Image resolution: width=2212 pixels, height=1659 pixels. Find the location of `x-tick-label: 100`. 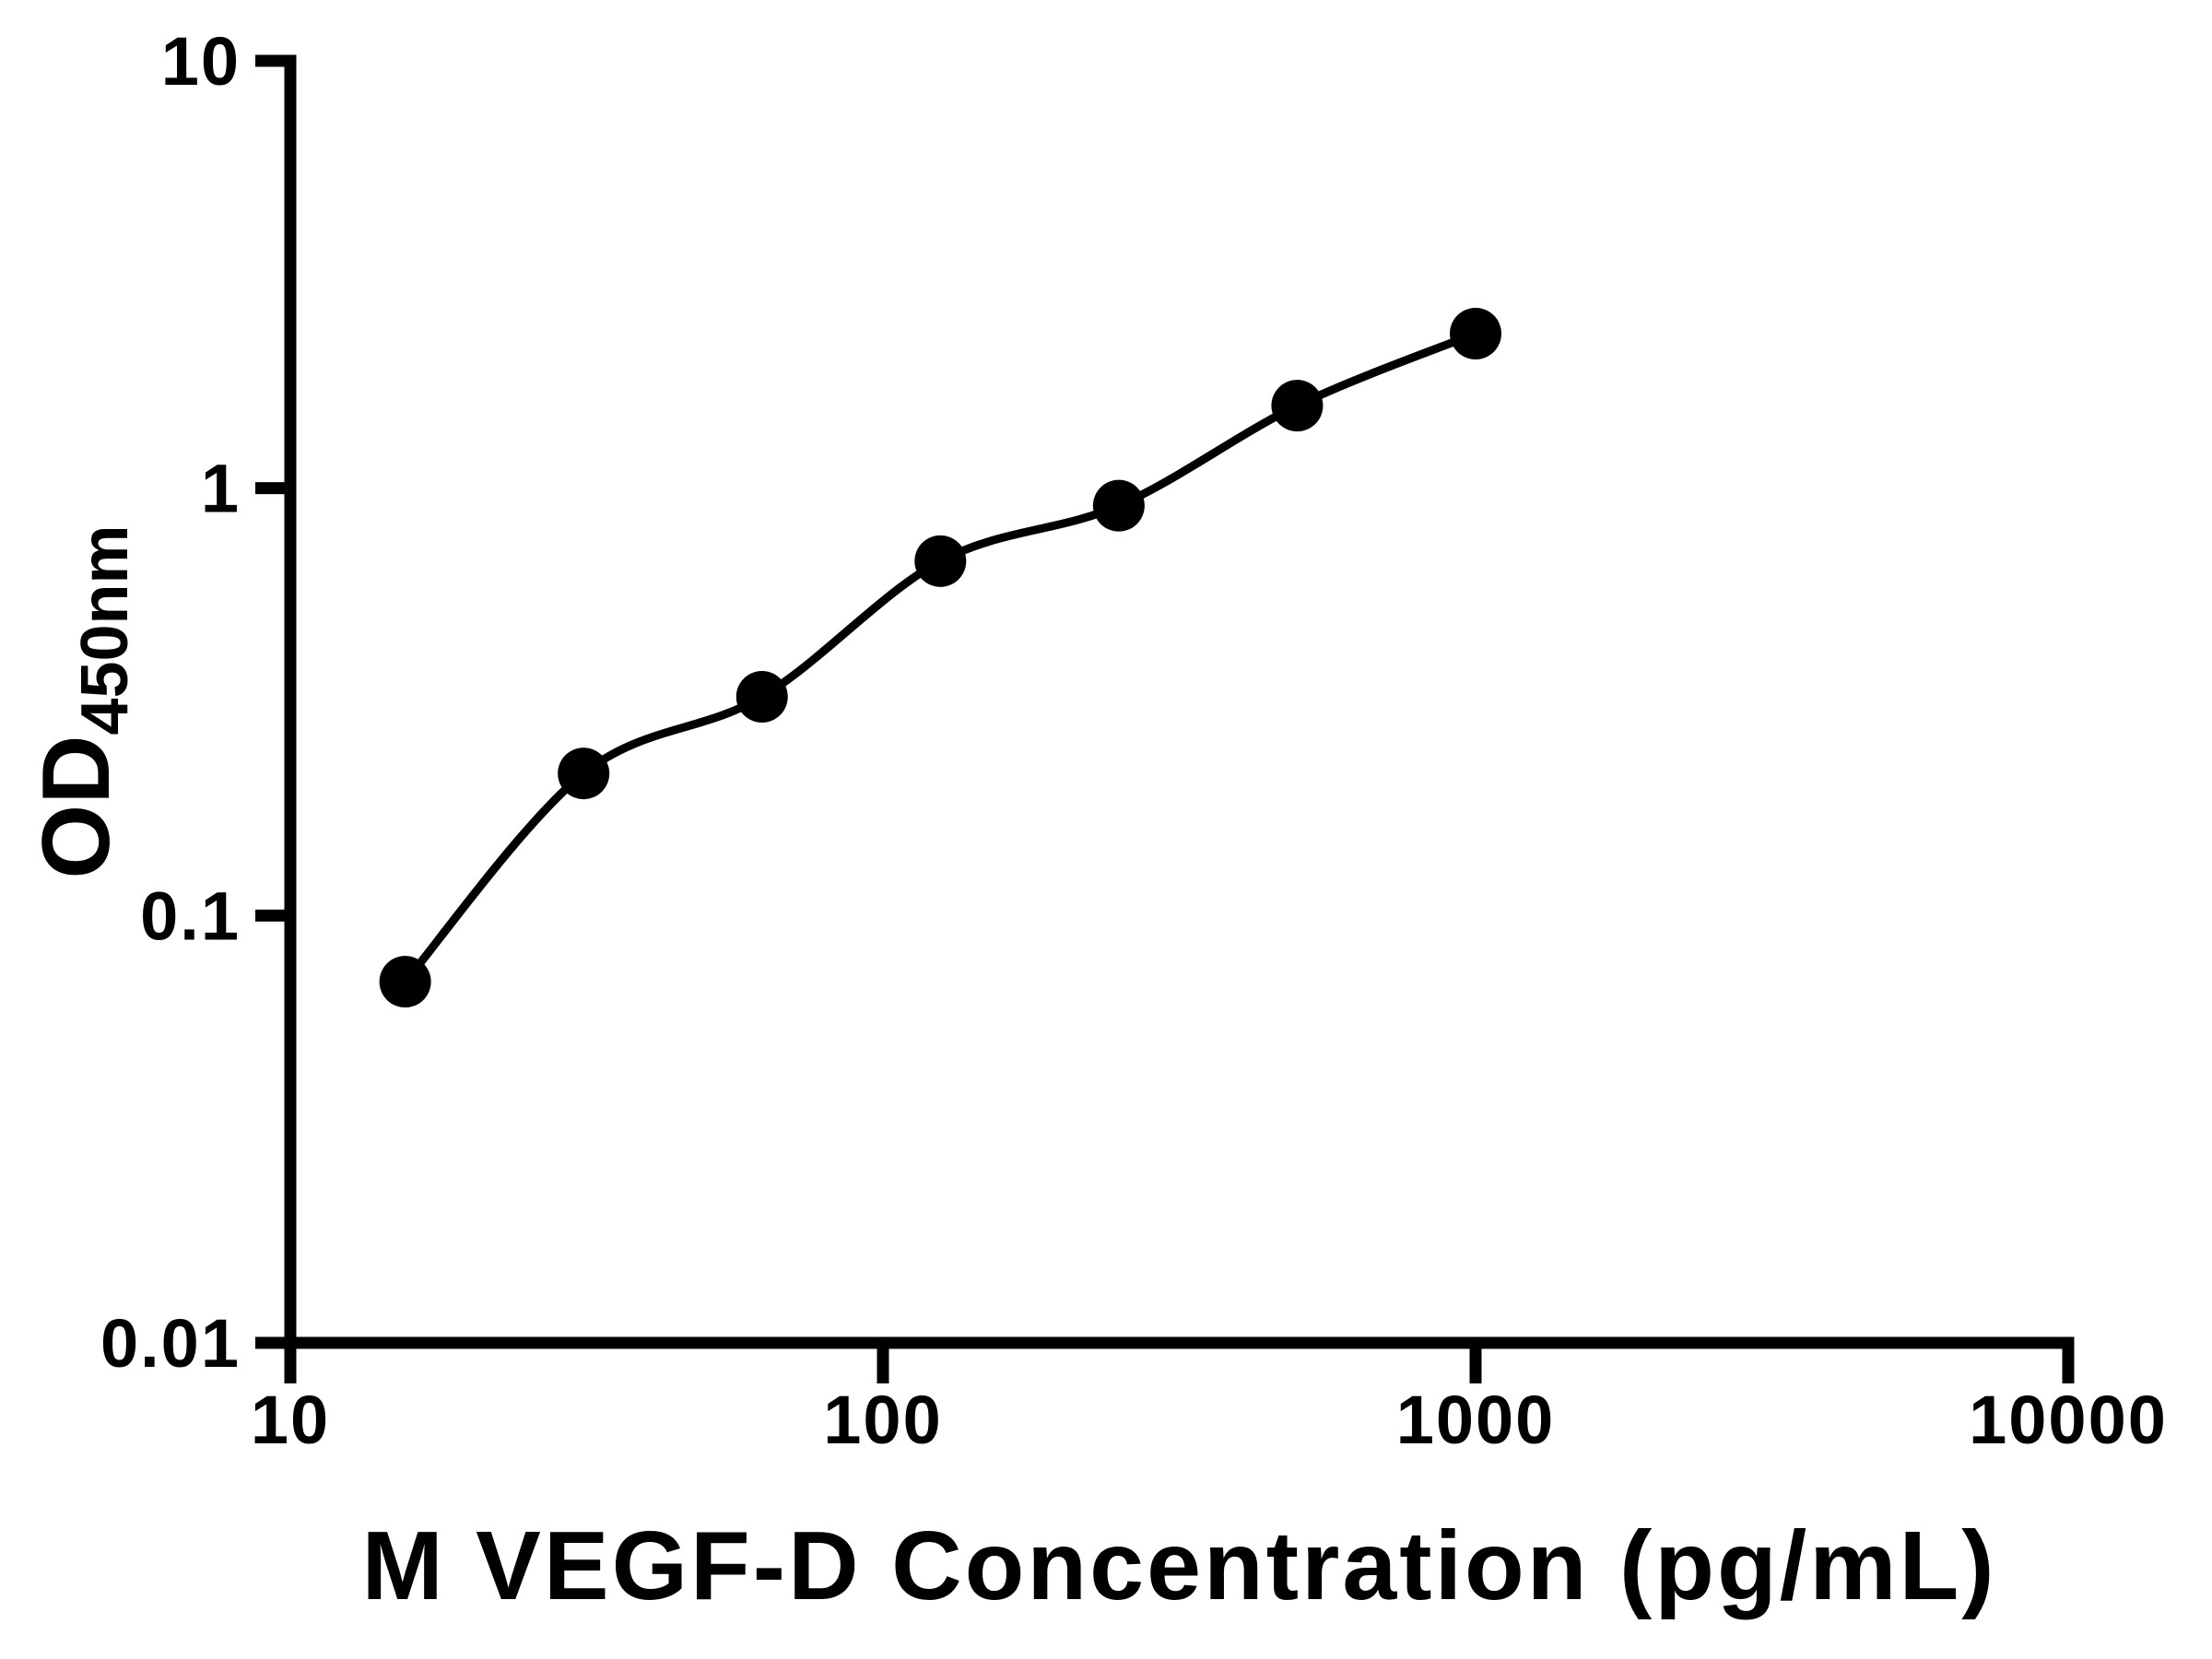

x-tick-label: 100 is located at coordinates (882, 1420).